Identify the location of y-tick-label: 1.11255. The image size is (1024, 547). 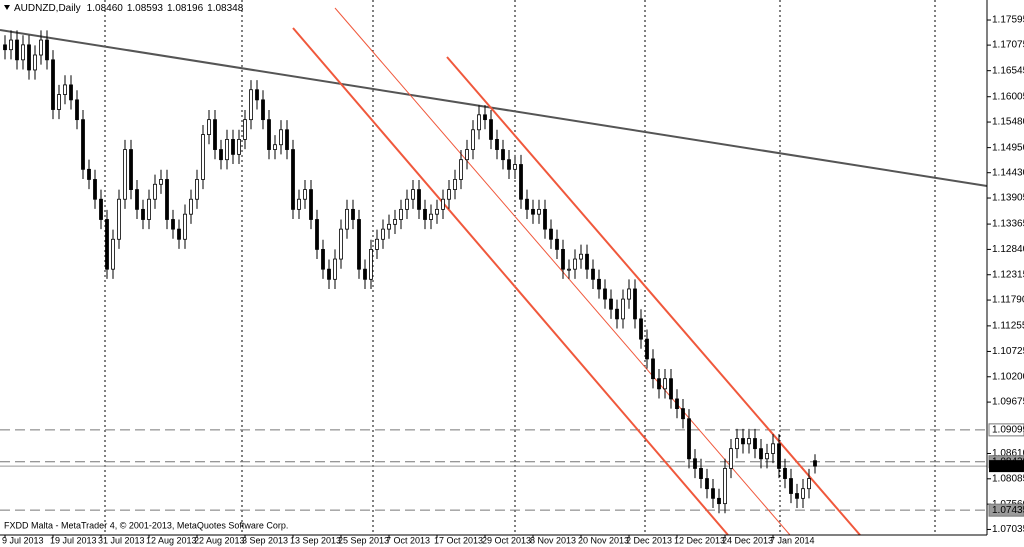
(1008, 326).